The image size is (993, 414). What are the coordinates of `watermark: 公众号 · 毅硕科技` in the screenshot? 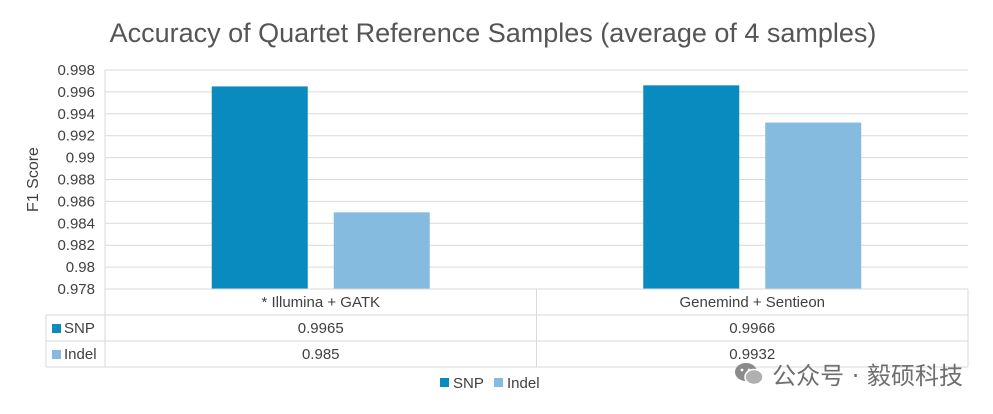 It's located at (848, 373).